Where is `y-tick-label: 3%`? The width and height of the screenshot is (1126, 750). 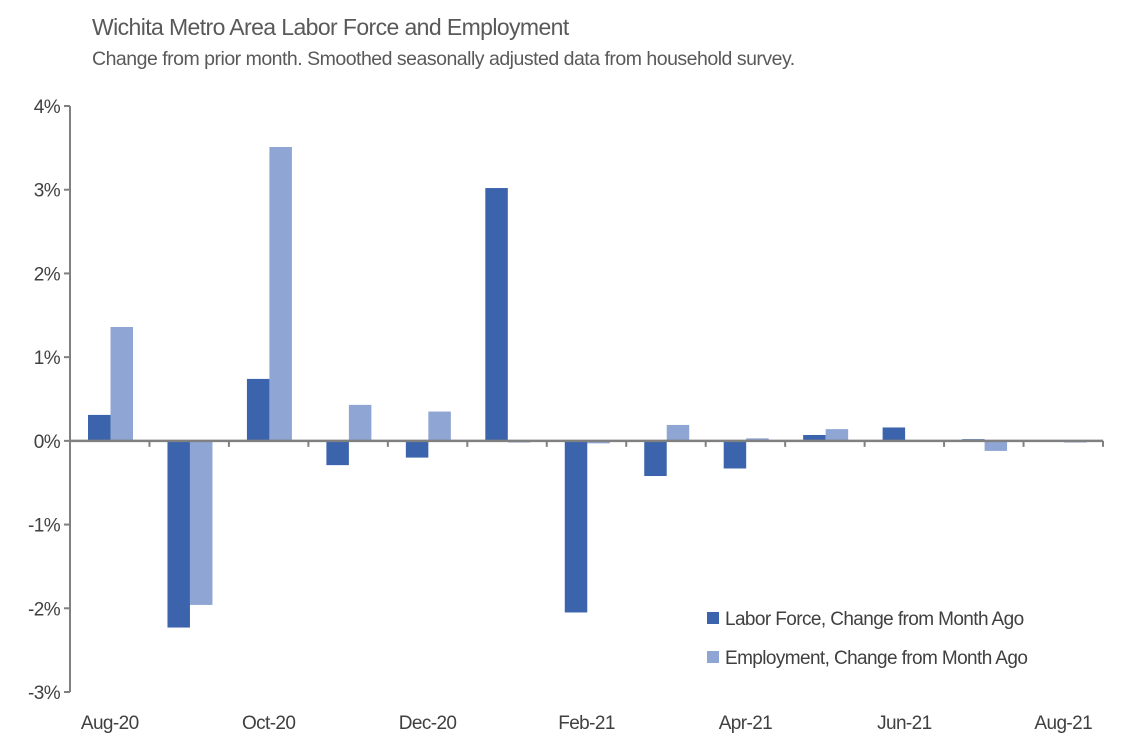
y-tick-label: 3% is located at coordinates (47, 191).